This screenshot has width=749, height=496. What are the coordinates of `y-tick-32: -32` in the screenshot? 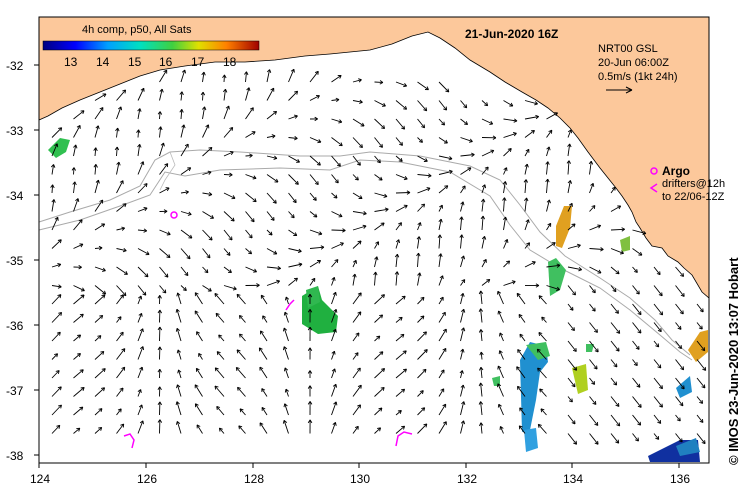 It's located at (15, 66).